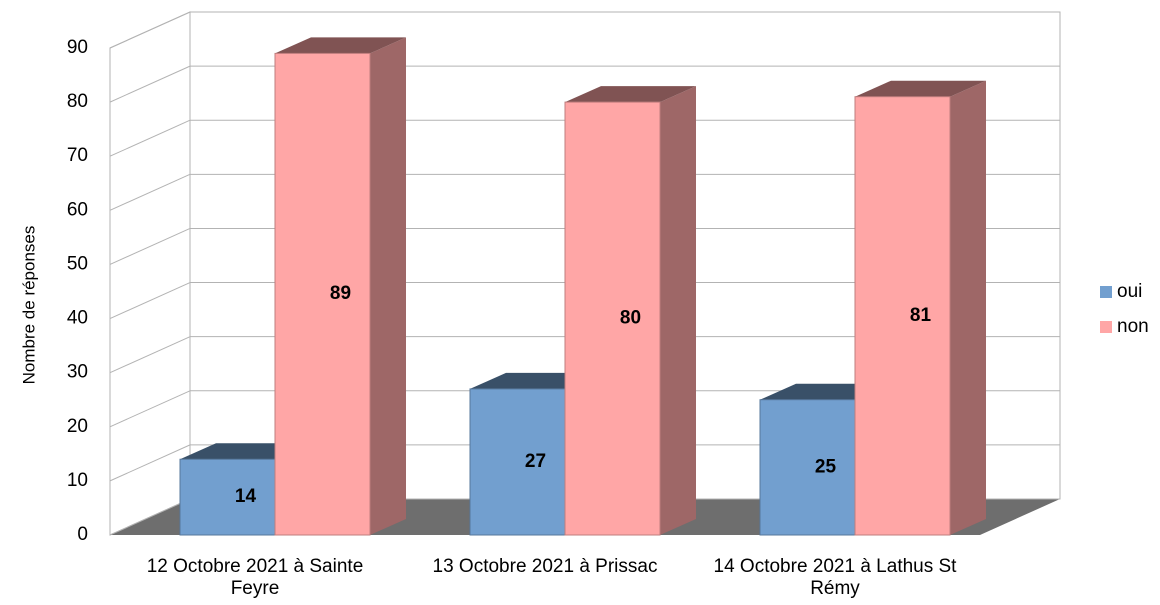 This screenshot has height=605, width=1160. I want to click on y-tick-label: 60, so click(77, 209).